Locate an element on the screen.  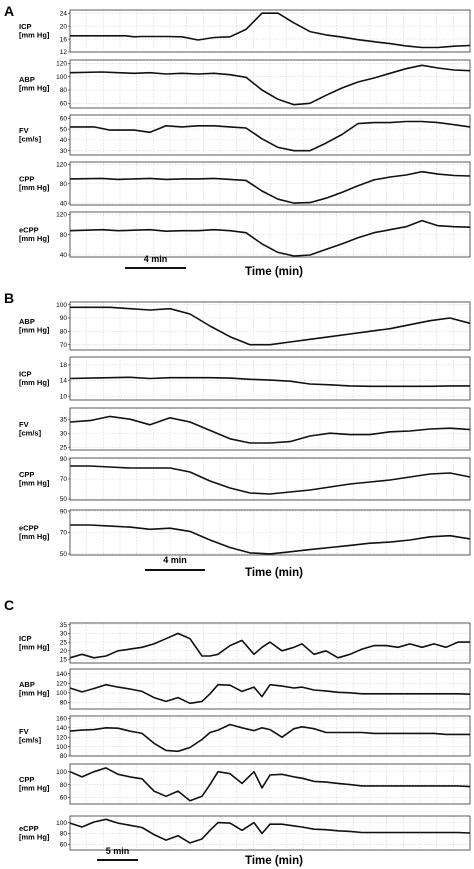
series-line-icp is located at coordinates (269, 645).